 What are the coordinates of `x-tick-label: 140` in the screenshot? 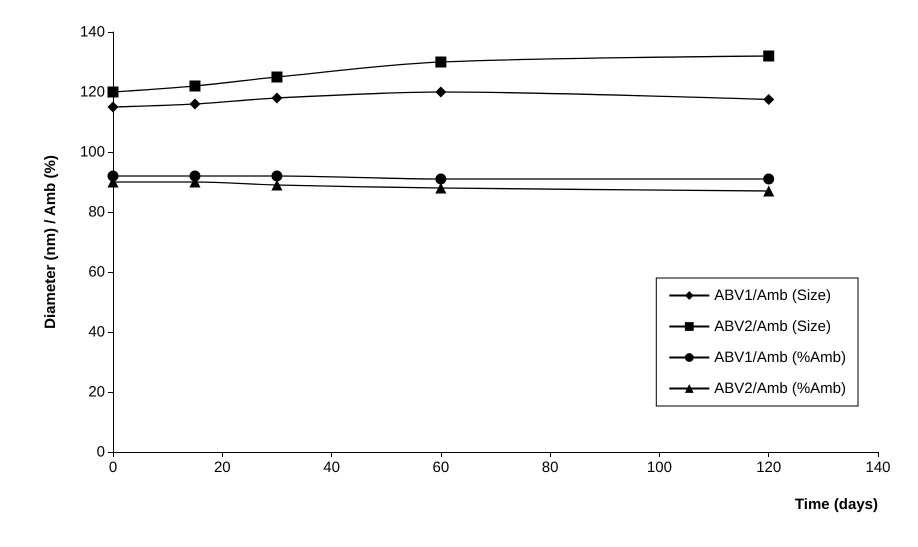 It's located at (878, 467).